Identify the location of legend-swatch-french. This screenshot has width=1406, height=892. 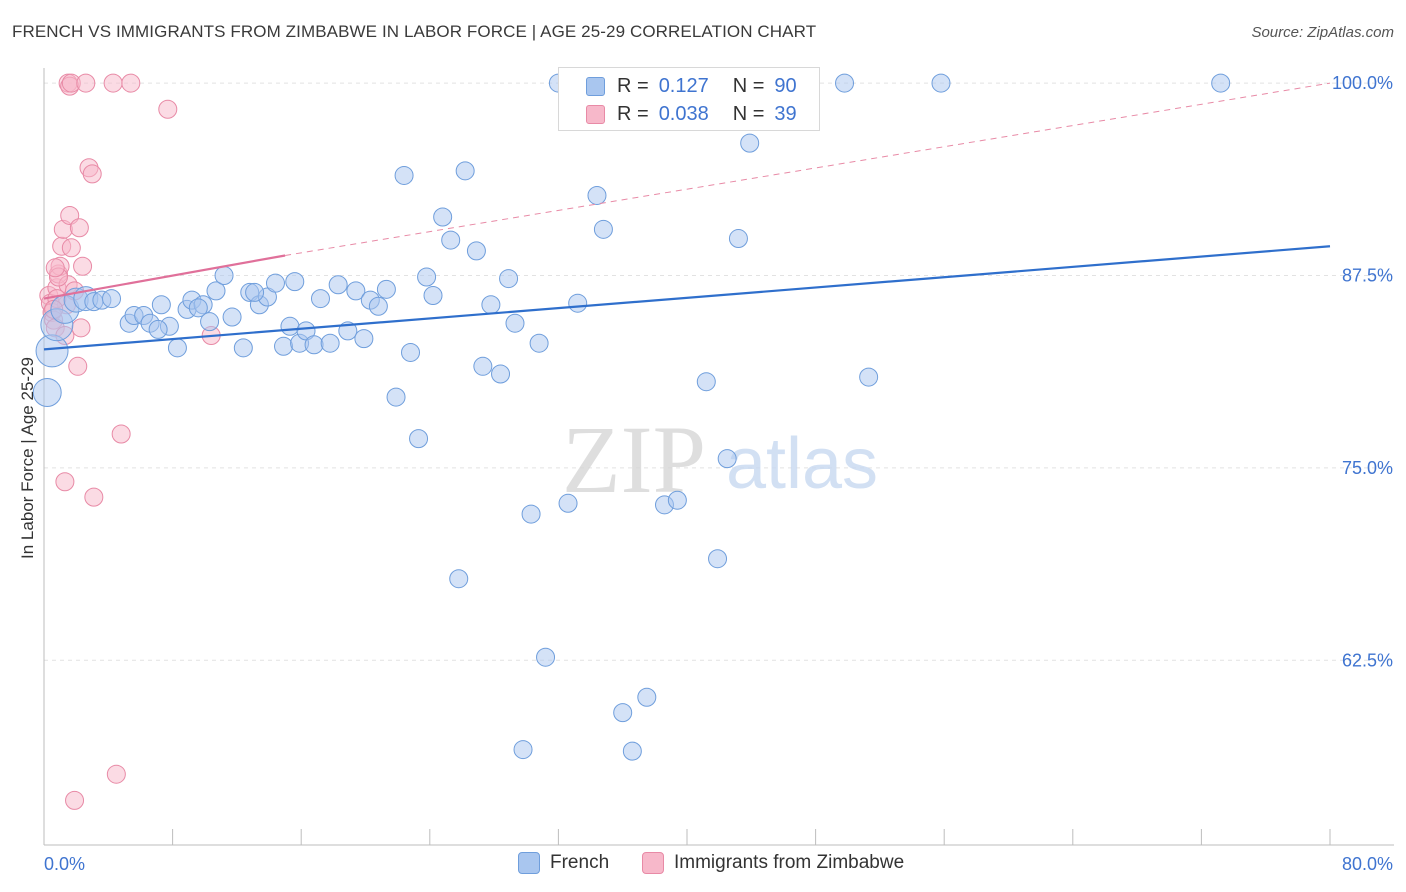
(595, 86).